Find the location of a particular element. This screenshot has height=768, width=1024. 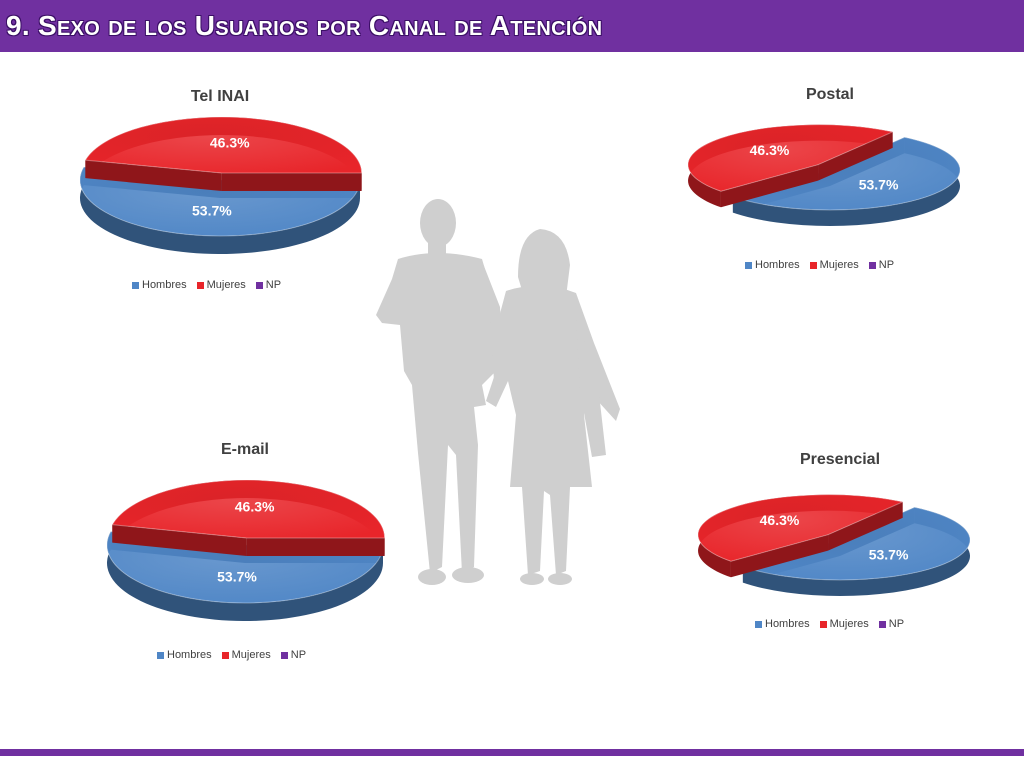

couple-silhouette-image is located at coordinates (498, 392).